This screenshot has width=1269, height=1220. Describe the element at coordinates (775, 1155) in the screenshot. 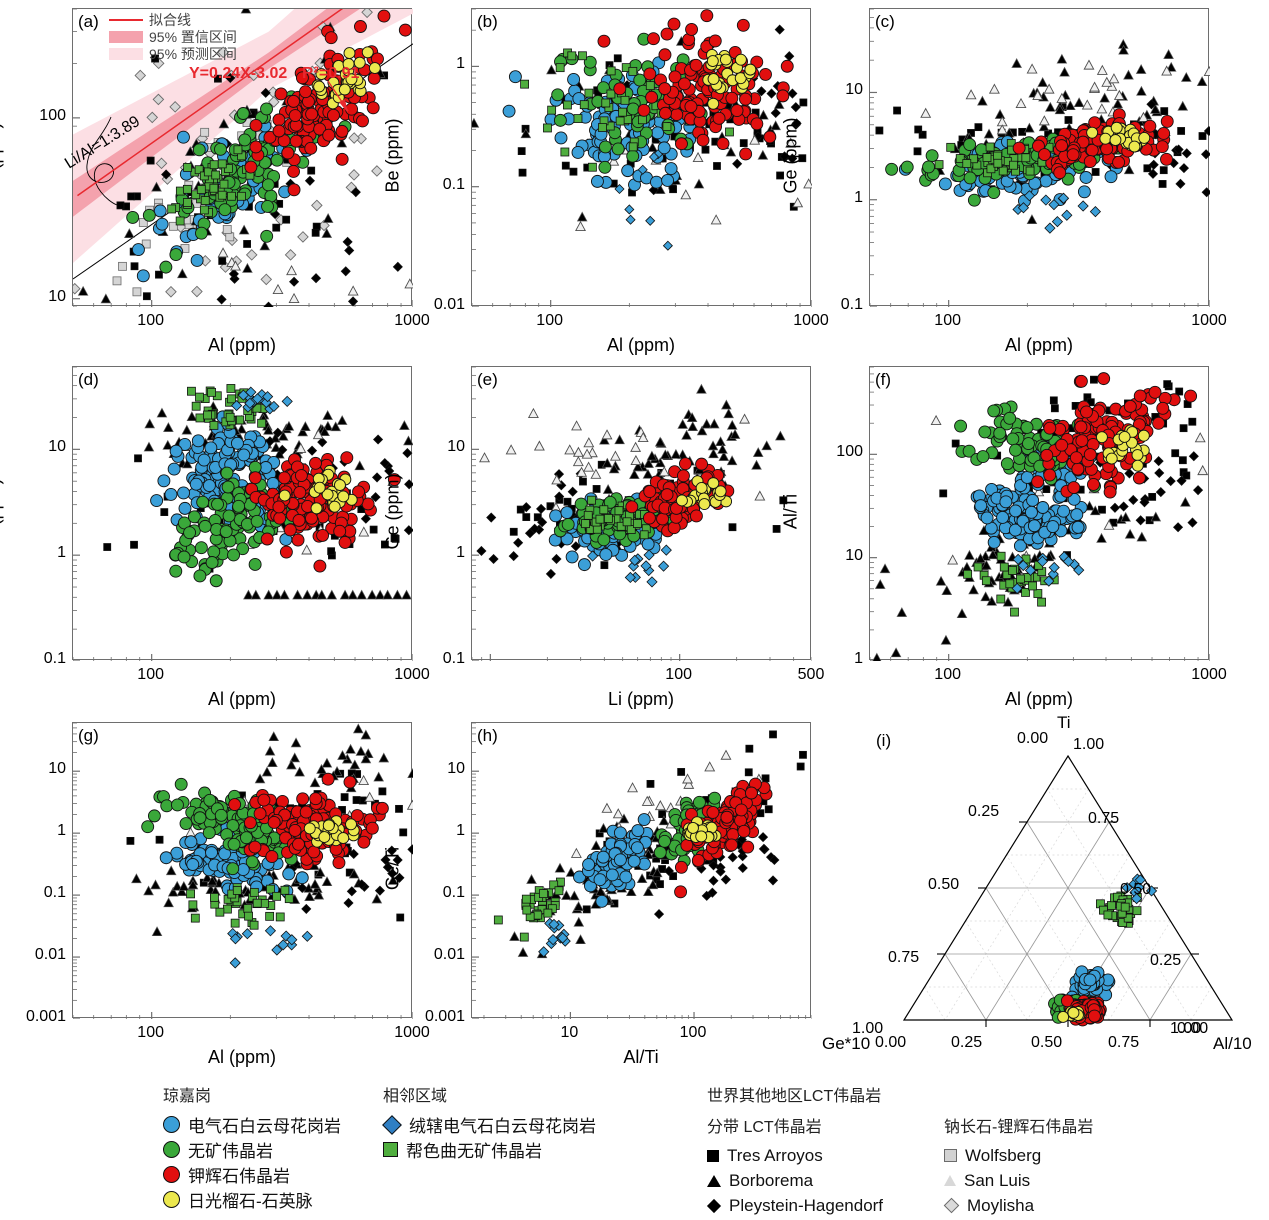

I see `legend-item-label: Tres Arroyos` at that location.